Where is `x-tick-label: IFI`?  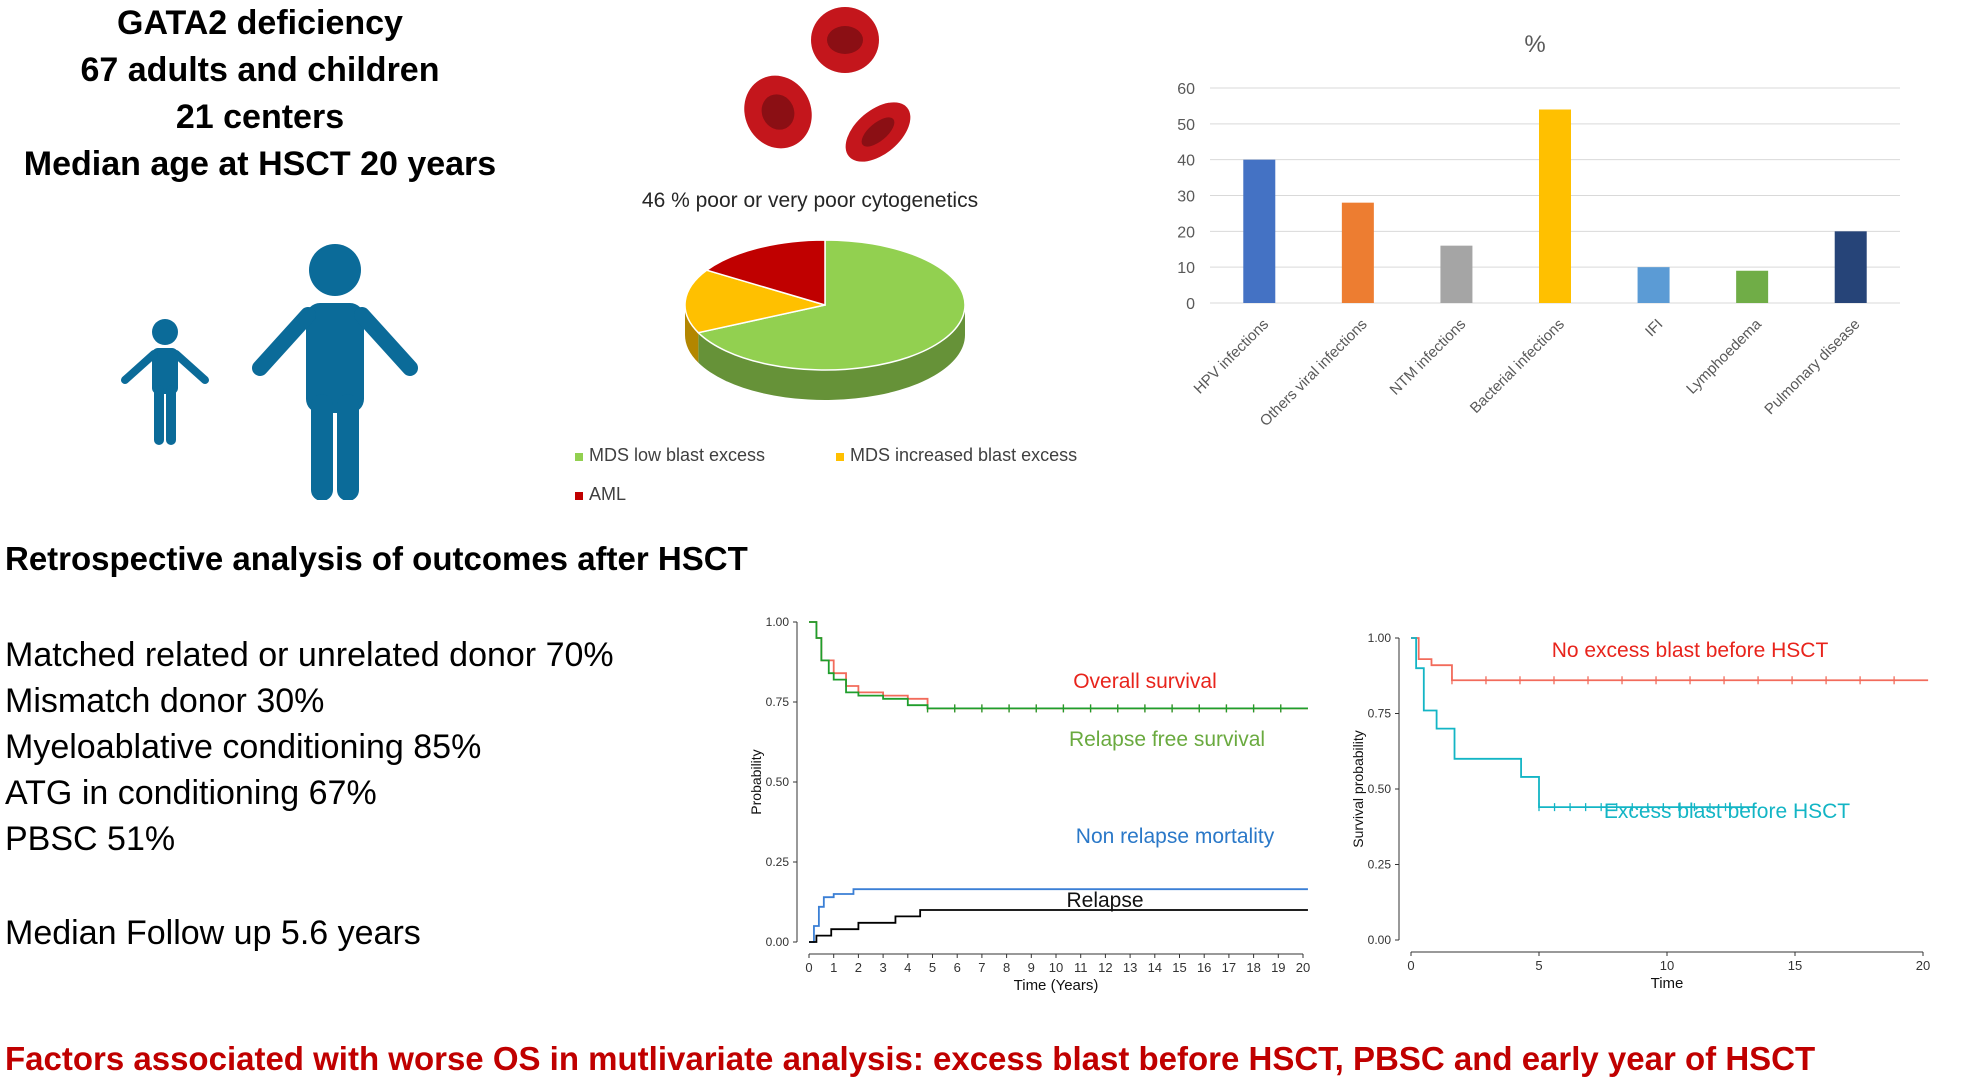 x-tick-label: IFI is located at coordinates (1654, 328).